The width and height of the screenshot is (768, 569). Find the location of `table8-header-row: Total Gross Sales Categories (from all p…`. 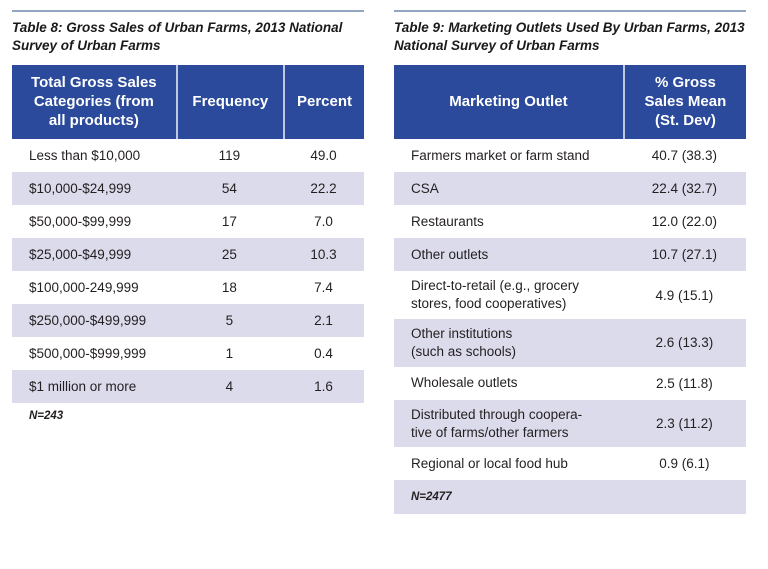

table8-header-row: Total Gross Sales Categories (from all p… is located at coordinates (188, 102).